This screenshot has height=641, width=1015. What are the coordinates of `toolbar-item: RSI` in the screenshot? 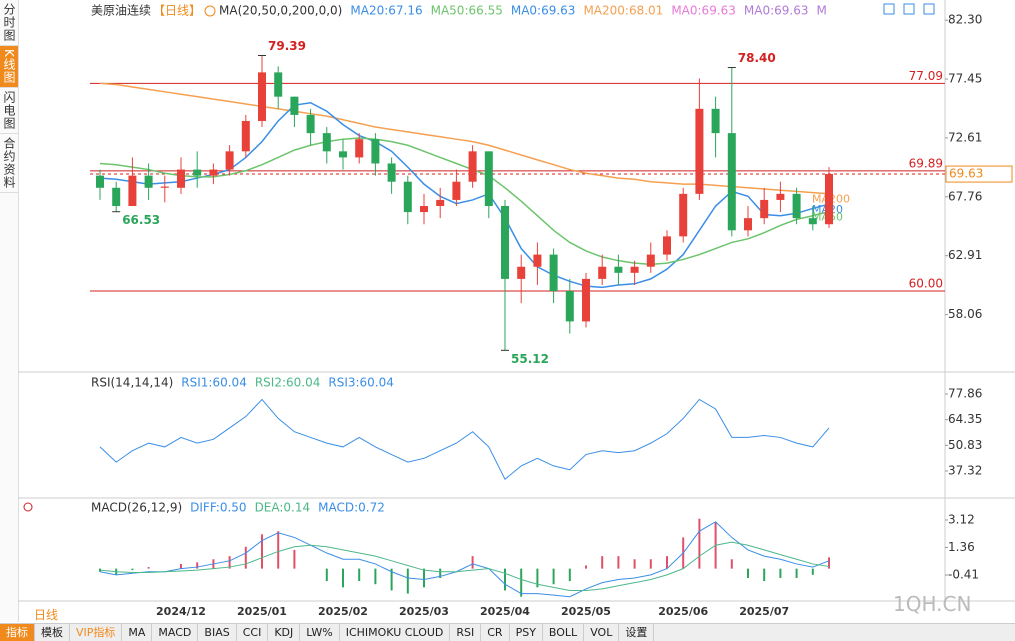 It's located at (466, 632).